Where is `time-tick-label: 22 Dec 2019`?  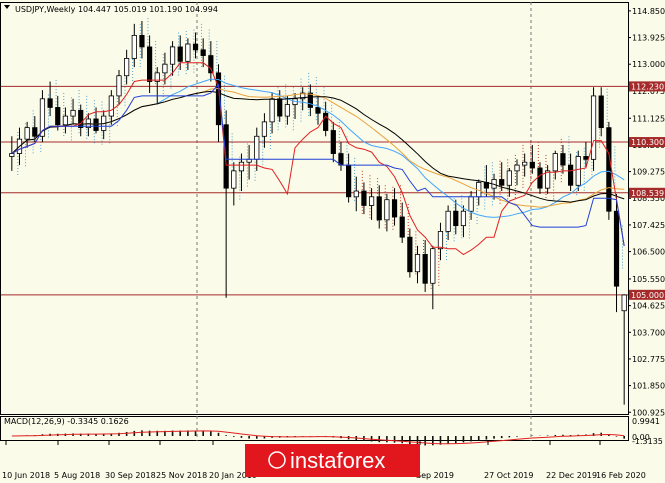
time-tick-label: 22 Dec 2019 is located at coordinates (571, 475).